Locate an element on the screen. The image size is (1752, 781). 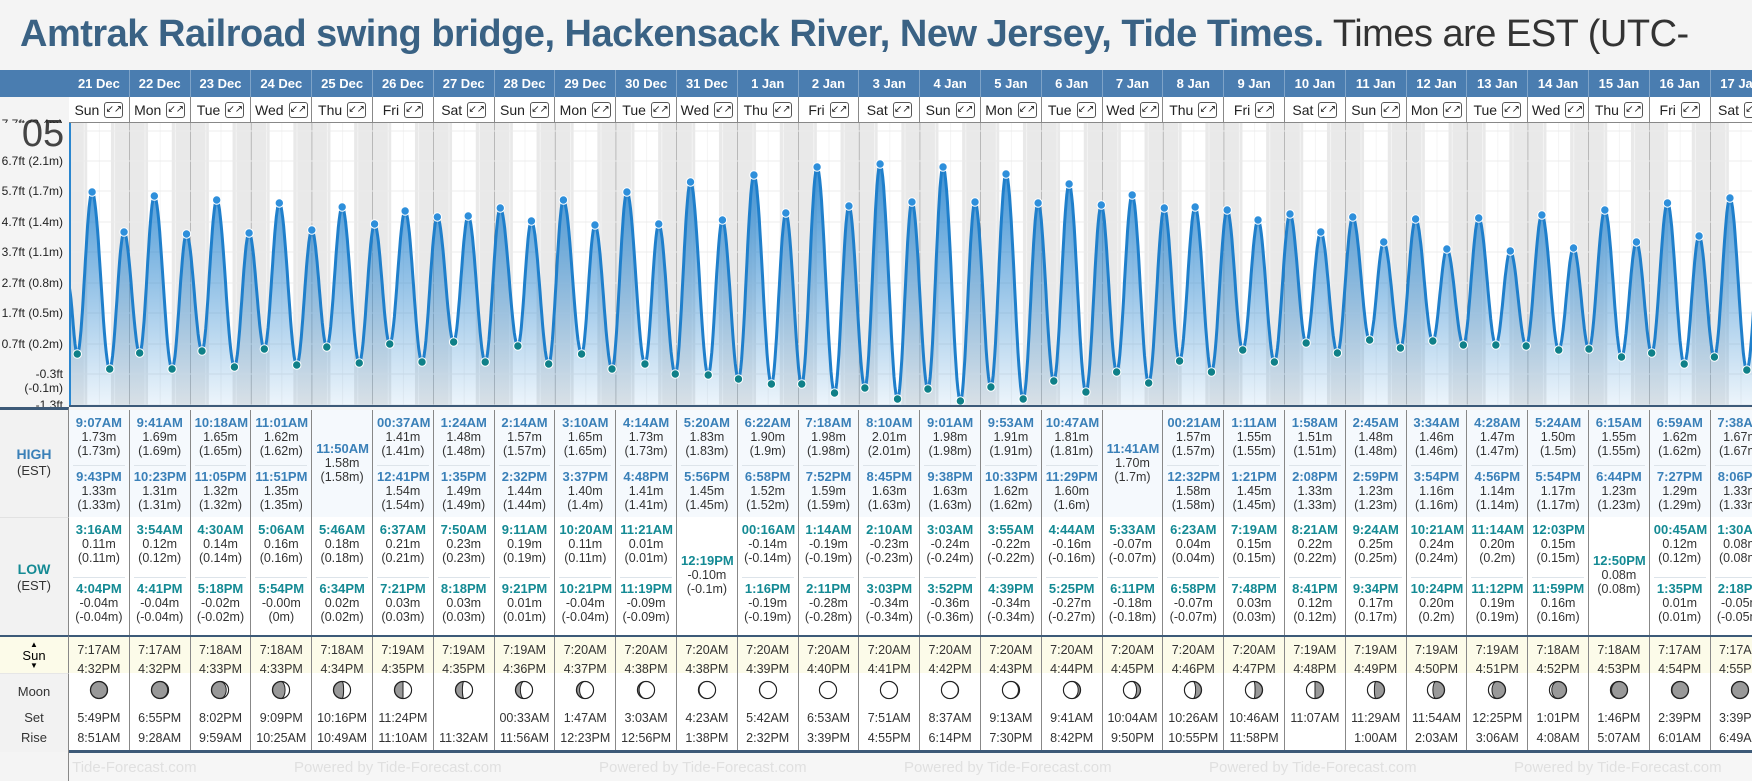
low-tide-cell: 3:55AM -0.22m (-0.22m) 4:39PM -0.34m (-0.34m) is located at coordinates (1011, 576).